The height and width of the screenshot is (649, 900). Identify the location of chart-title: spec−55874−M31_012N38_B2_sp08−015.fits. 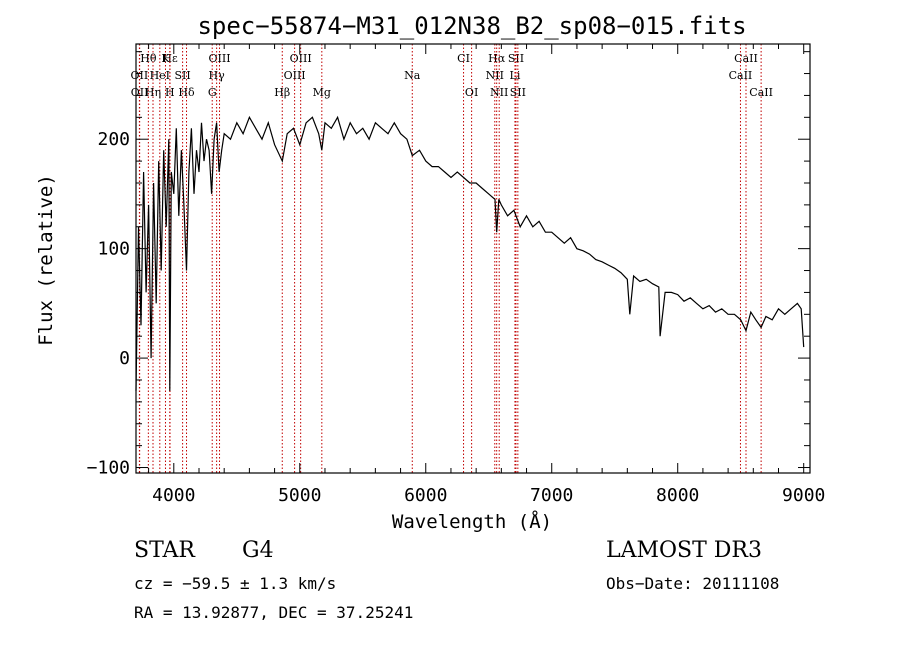
(471, 26).